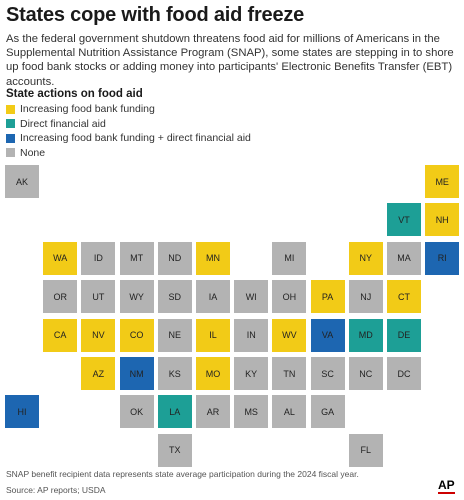 The width and height of the screenshot is (464, 500). What do you see at coordinates (98, 335) in the screenshot?
I see `state-tile-nv: NV` at bounding box center [98, 335].